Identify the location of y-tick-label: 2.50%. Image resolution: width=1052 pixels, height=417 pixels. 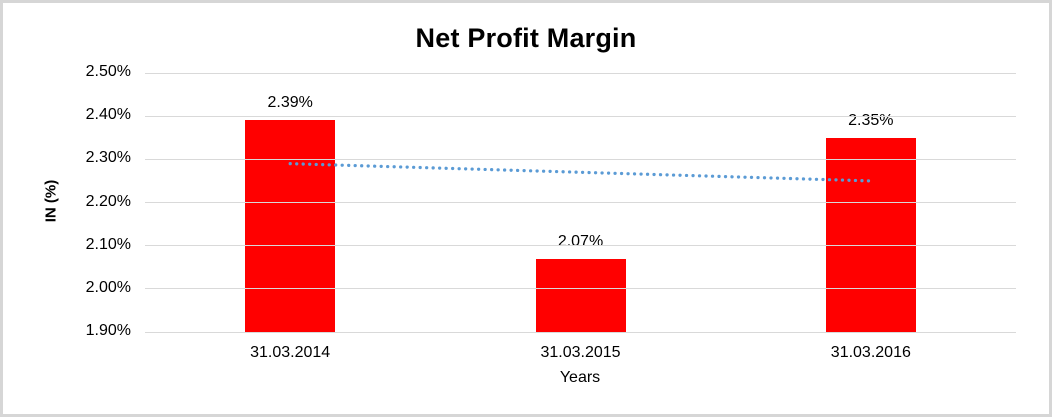
(108, 71).